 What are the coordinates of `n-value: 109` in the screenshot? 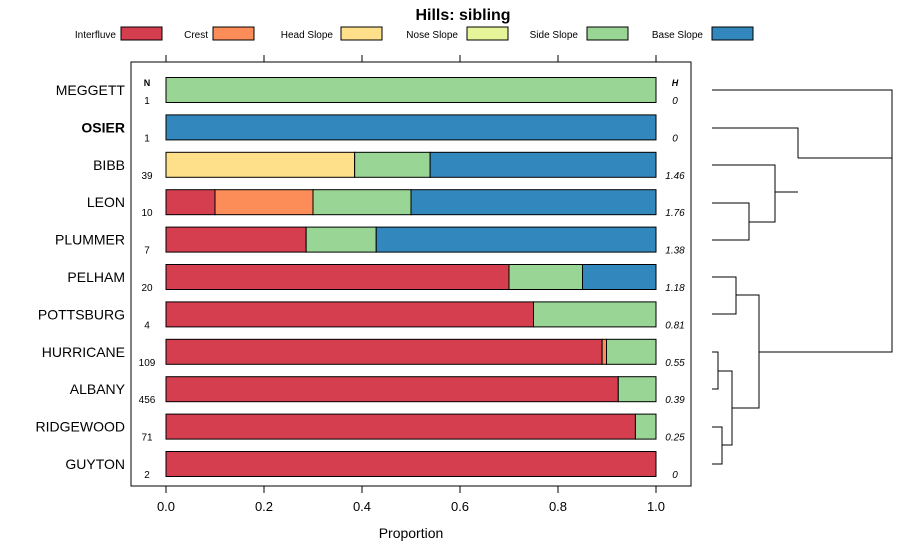 It's located at (147, 363).